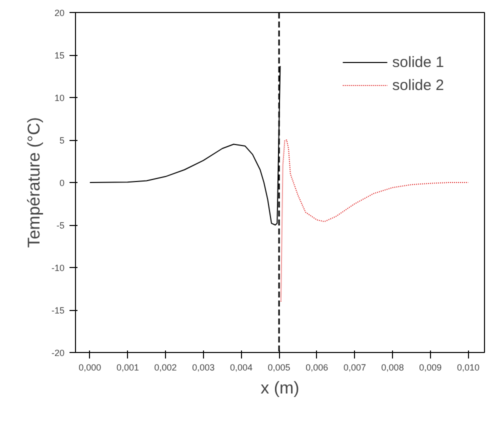  What do you see at coordinates (430, 367) in the screenshot?
I see `x-tick-label: 0,009` at bounding box center [430, 367].